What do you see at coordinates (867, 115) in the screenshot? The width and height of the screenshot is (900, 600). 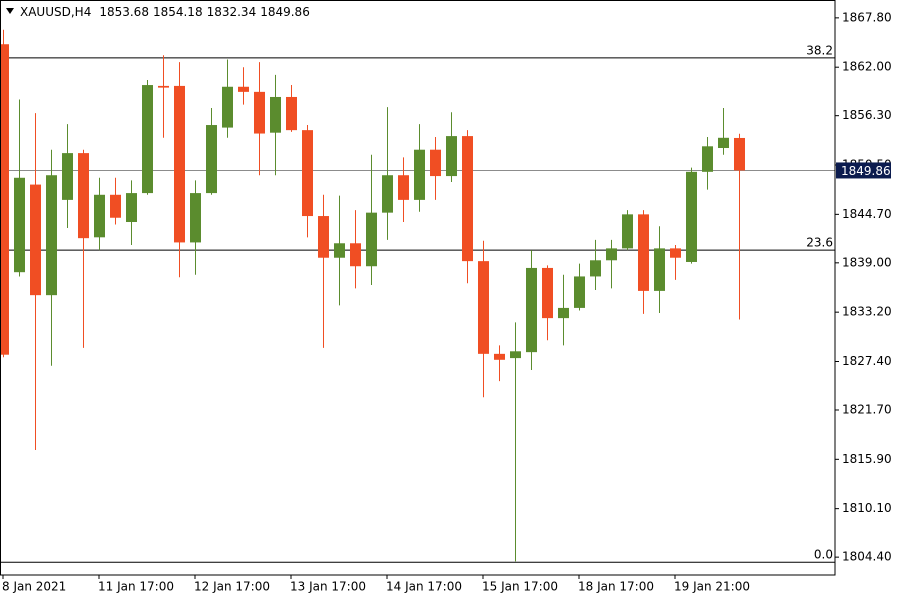 I see `y-tick-label: 1856.30` at bounding box center [867, 115].